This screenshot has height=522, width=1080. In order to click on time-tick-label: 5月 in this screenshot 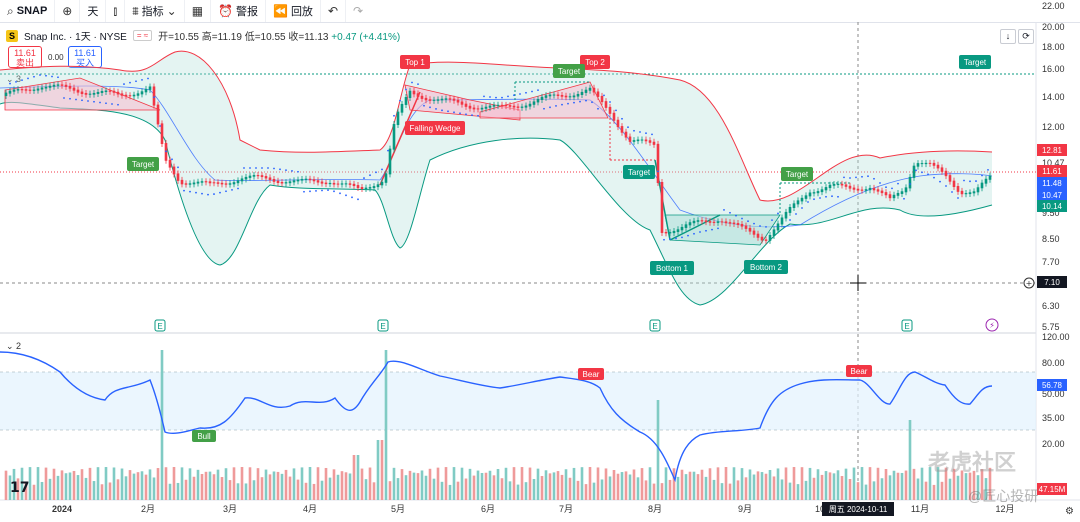, I will do `click(398, 509)`.